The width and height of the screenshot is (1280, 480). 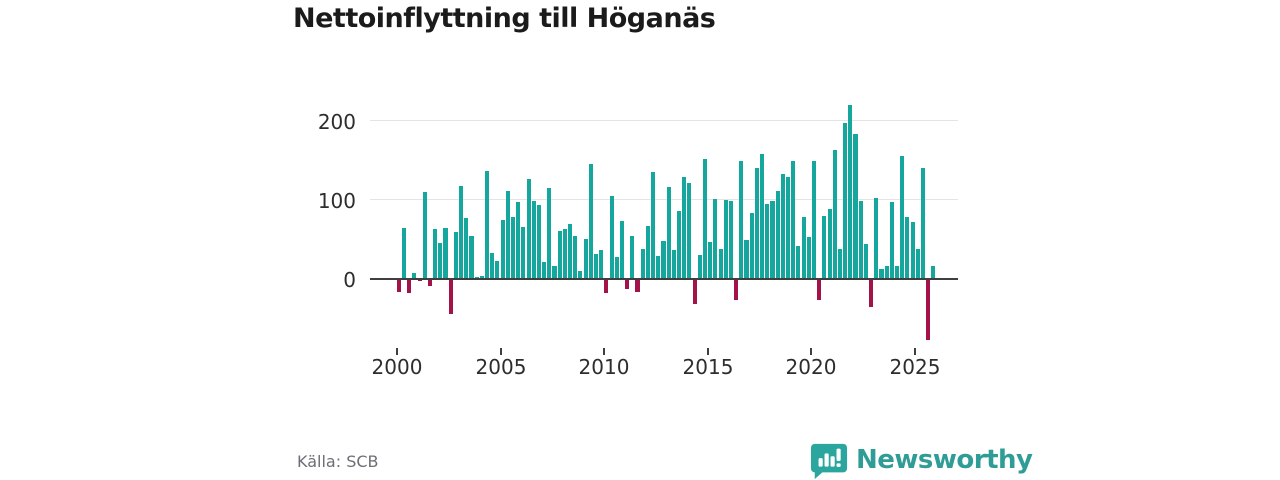 What do you see at coordinates (397, 351) in the screenshot?
I see `x-tick-2000` at bounding box center [397, 351].